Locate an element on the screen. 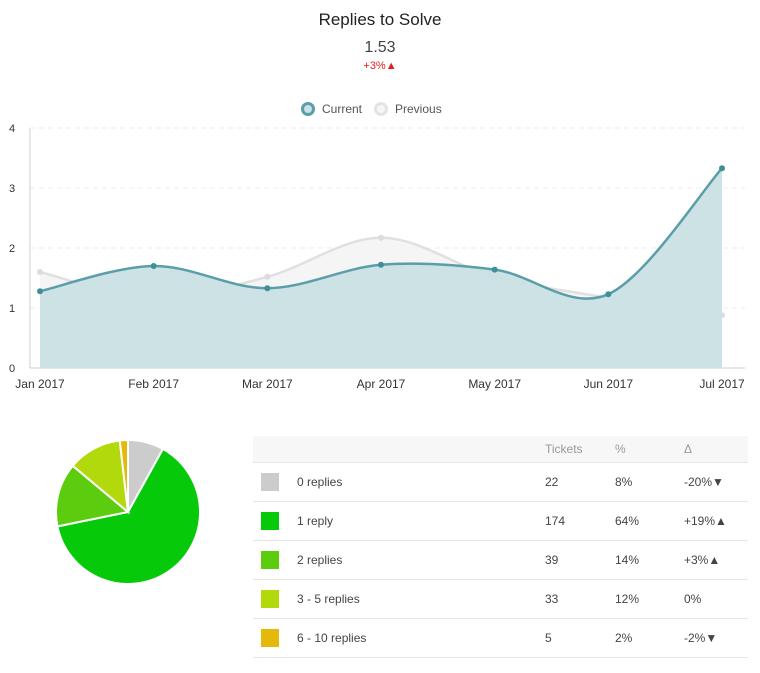  row-percent: 2% is located at coordinates (649, 638).